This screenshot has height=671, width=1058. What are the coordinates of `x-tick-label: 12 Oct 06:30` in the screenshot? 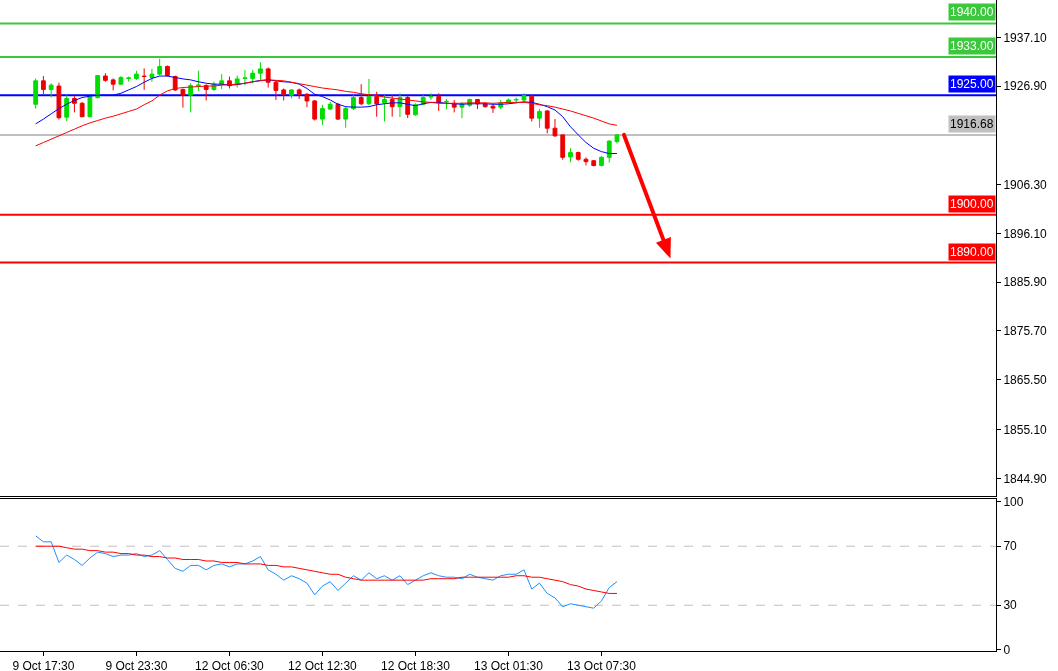 It's located at (230, 665).